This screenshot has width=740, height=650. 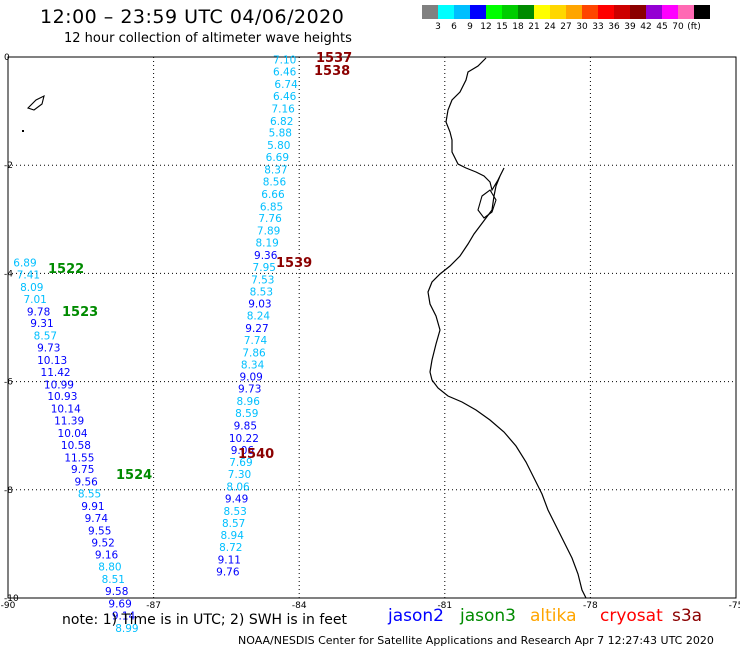 What do you see at coordinates (7, 58) in the screenshot?
I see `y-tick-label: 0` at bounding box center [7, 58].